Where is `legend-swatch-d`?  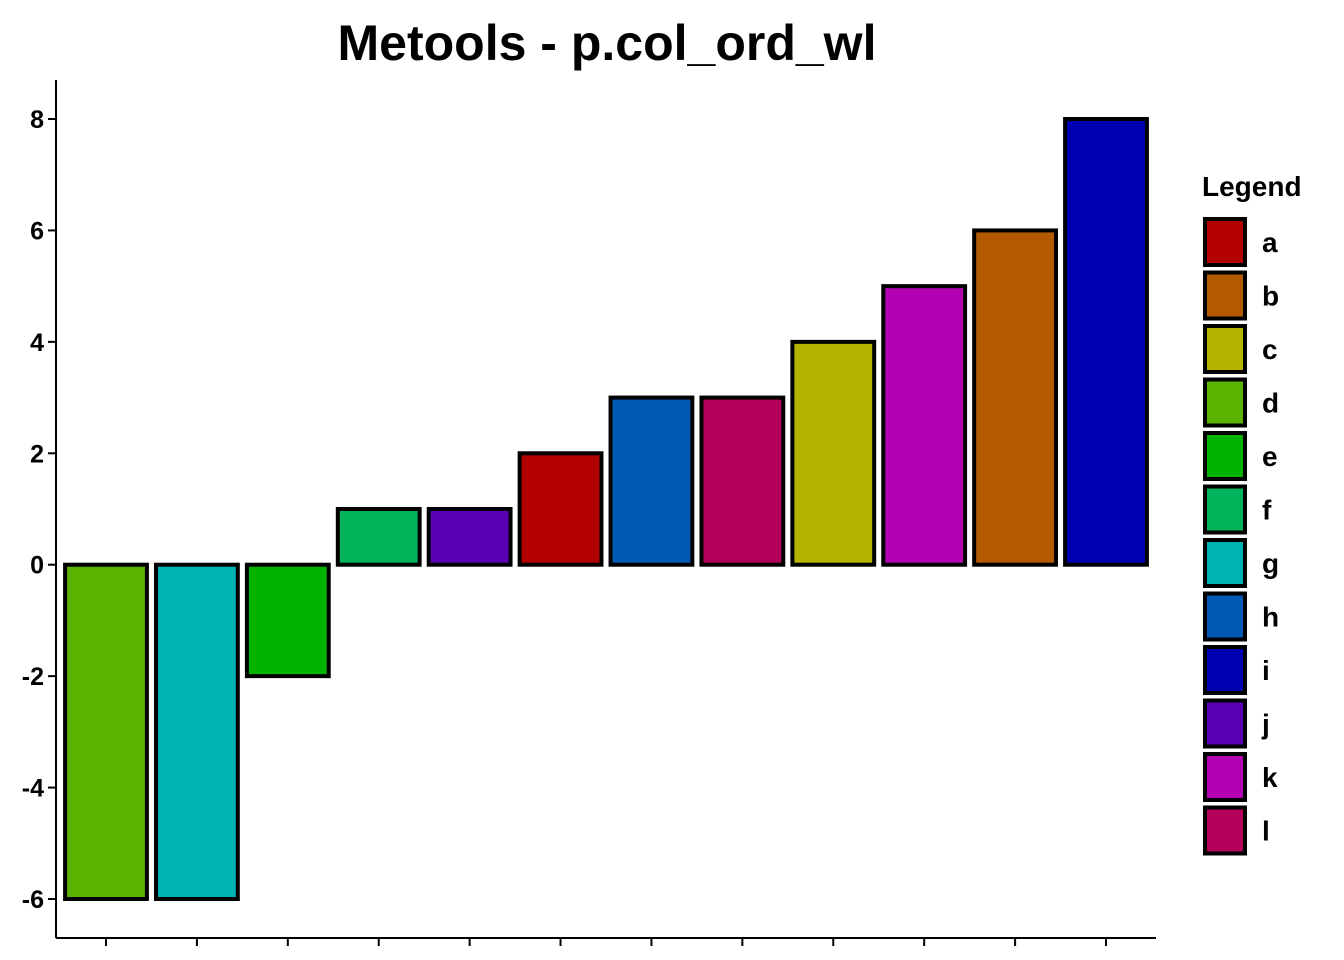
legend-swatch-d is located at coordinates (1225, 402).